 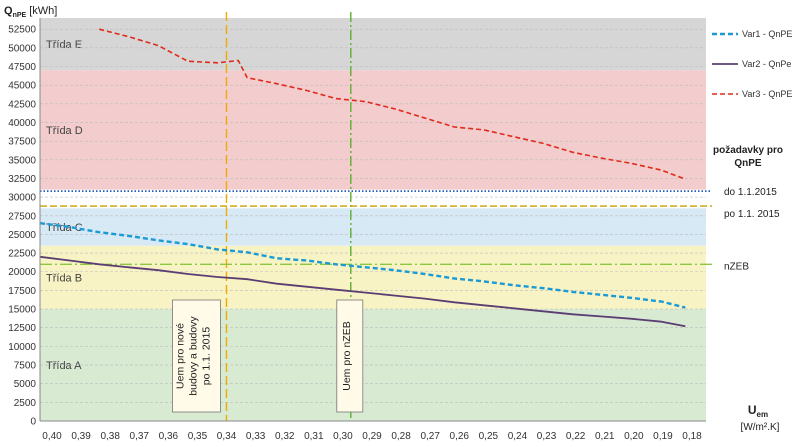 What do you see at coordinates (758, 411) in the screenshot?
I see `x-axis-title: Uem` at bounding box center [758, 411].